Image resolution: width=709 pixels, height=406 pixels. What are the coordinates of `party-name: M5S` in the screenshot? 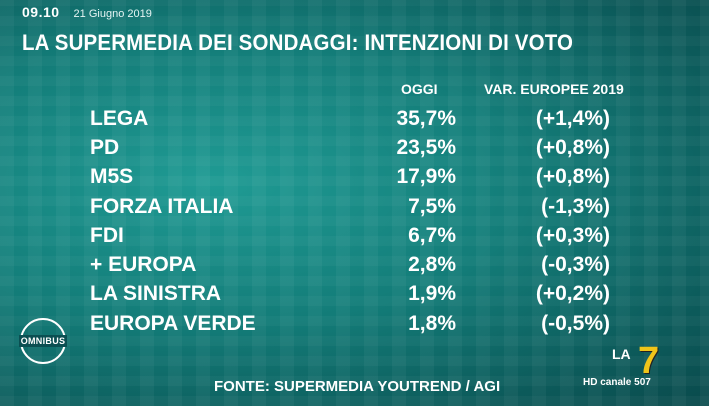 It's located at (112, 177).